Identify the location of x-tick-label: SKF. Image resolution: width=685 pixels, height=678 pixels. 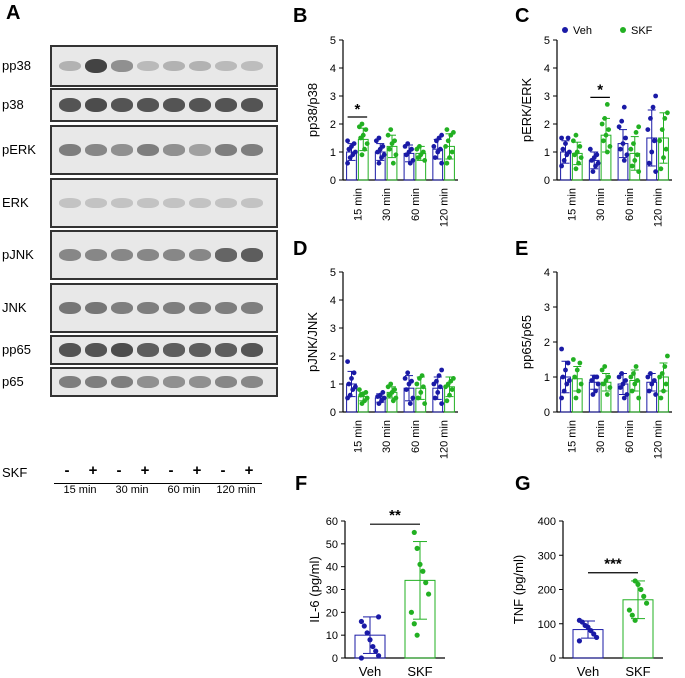
(637, 671).